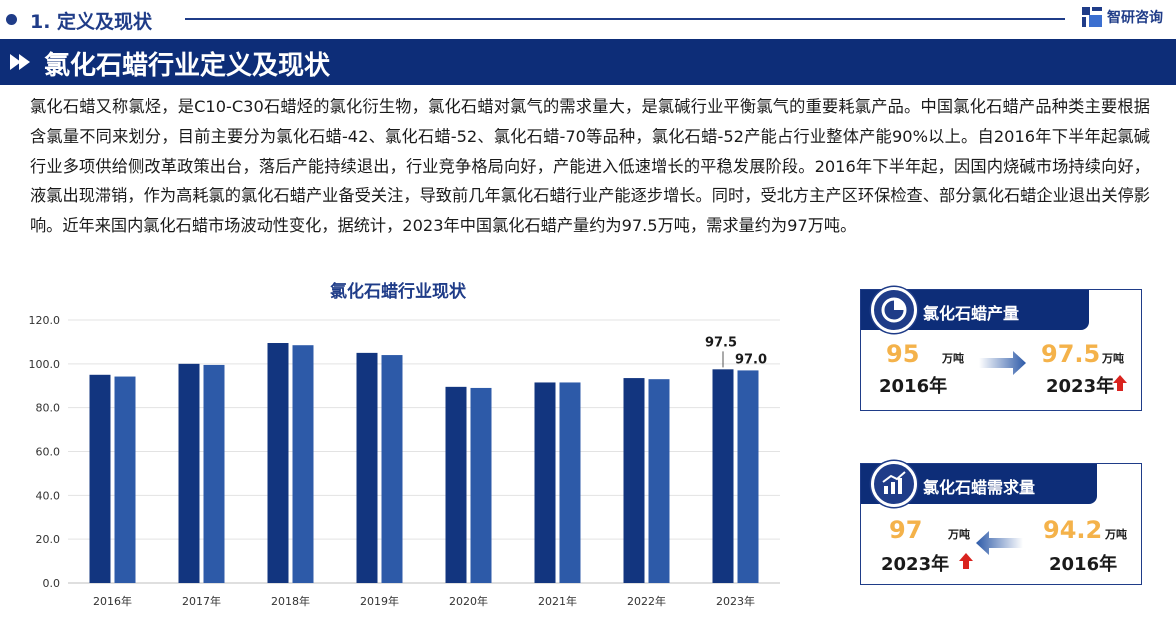 Image resolution: width=1176 pixels, height=620 pixels. I want to click on chart-title: 氯化石蜡行业现状, so click(398, 292).